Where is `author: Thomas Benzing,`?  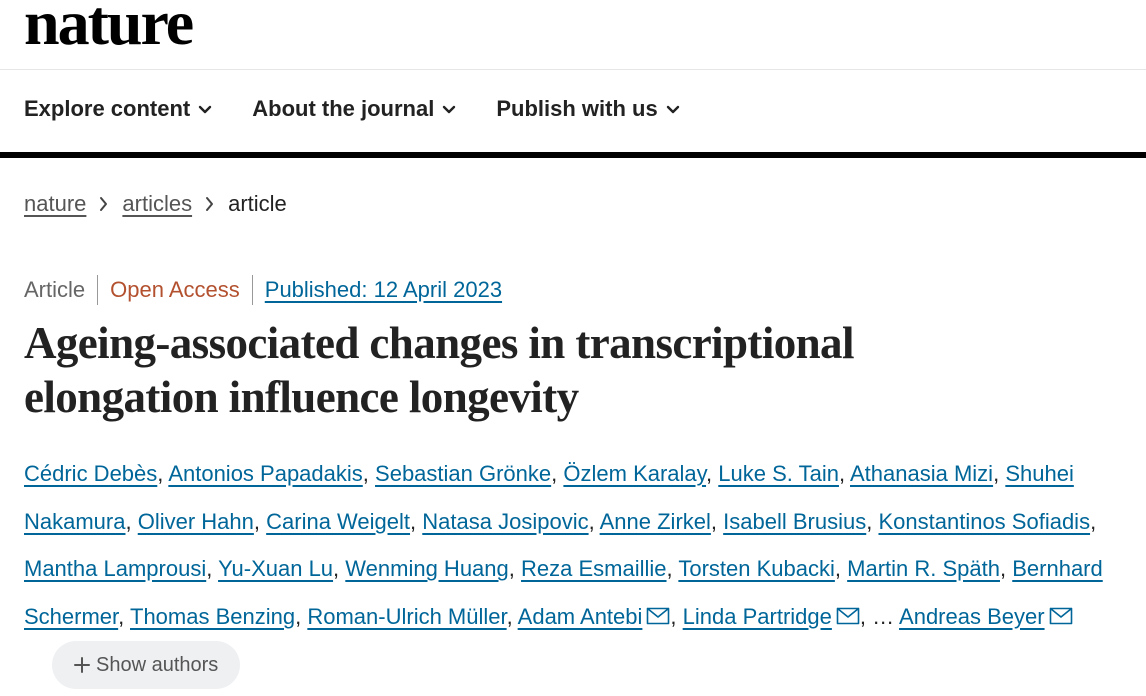
author: Thomas Benzing, is located at coordinates (215, 616).